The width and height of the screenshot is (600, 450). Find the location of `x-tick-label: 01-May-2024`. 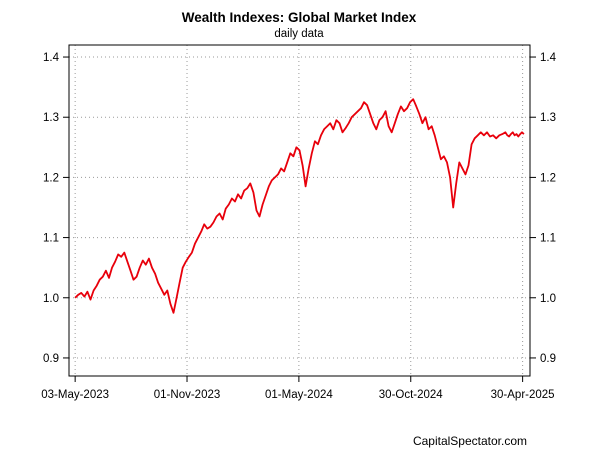

x-tick-label: 01-May-2024 is located at coordinates (299, 395).